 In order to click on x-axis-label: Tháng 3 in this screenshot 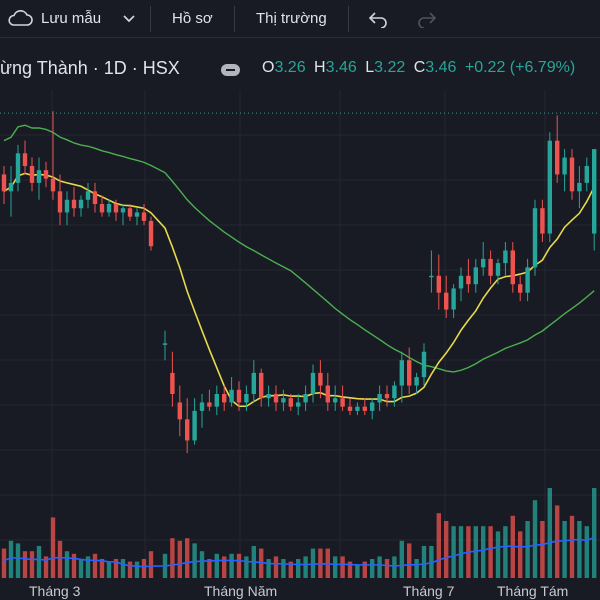, I will do `click(55, 591)`.